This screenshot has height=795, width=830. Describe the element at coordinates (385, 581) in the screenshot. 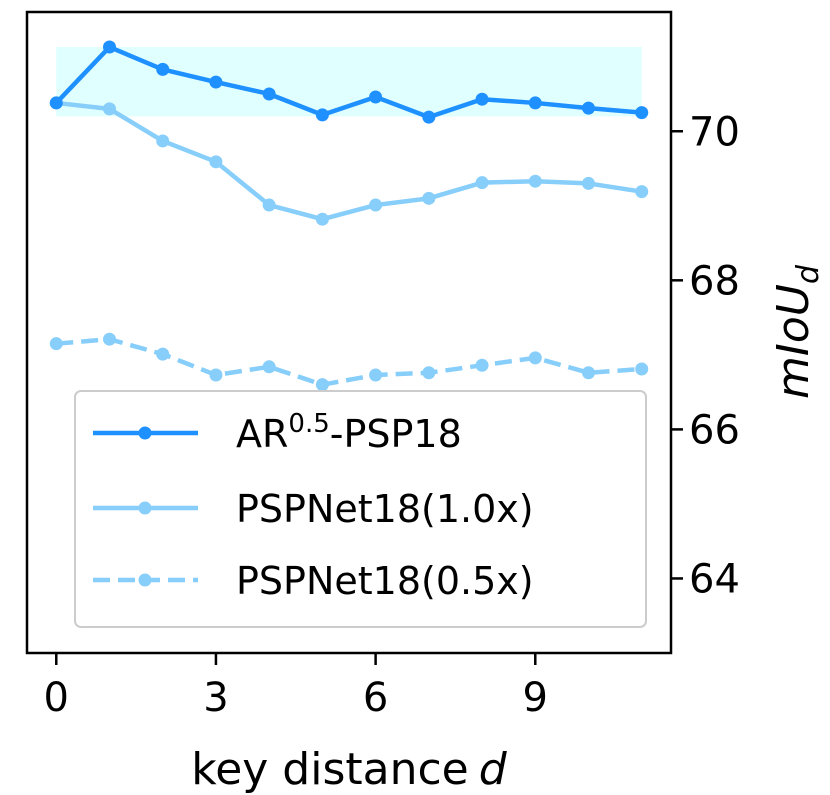

I see `legend-label-series-2: PSPNet18(0.5x)` at that location.